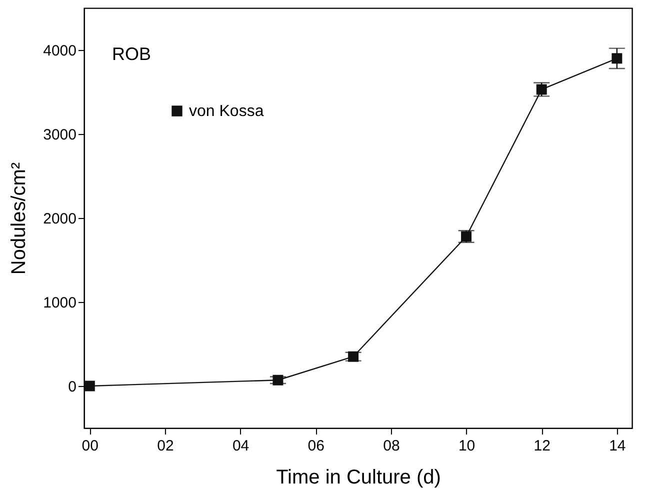 This screenshot has width=658, height=504. I want to click on y-tick-label: 3000, so click(59, 135).